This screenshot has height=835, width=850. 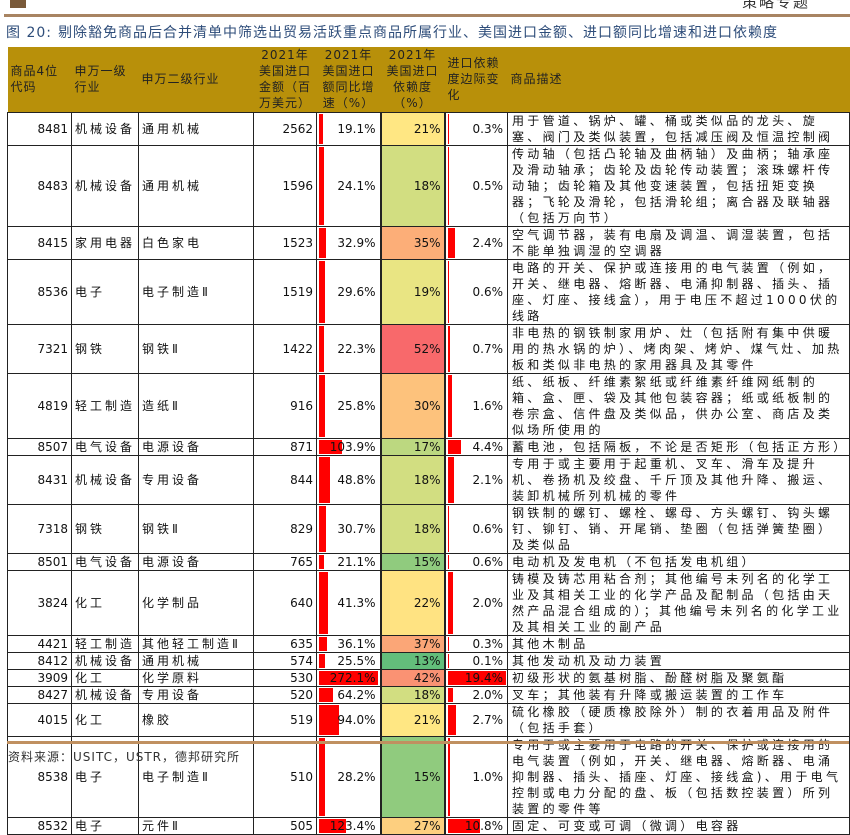 I want to click on change-cell: 0.1%, so click(x=476, y=660).